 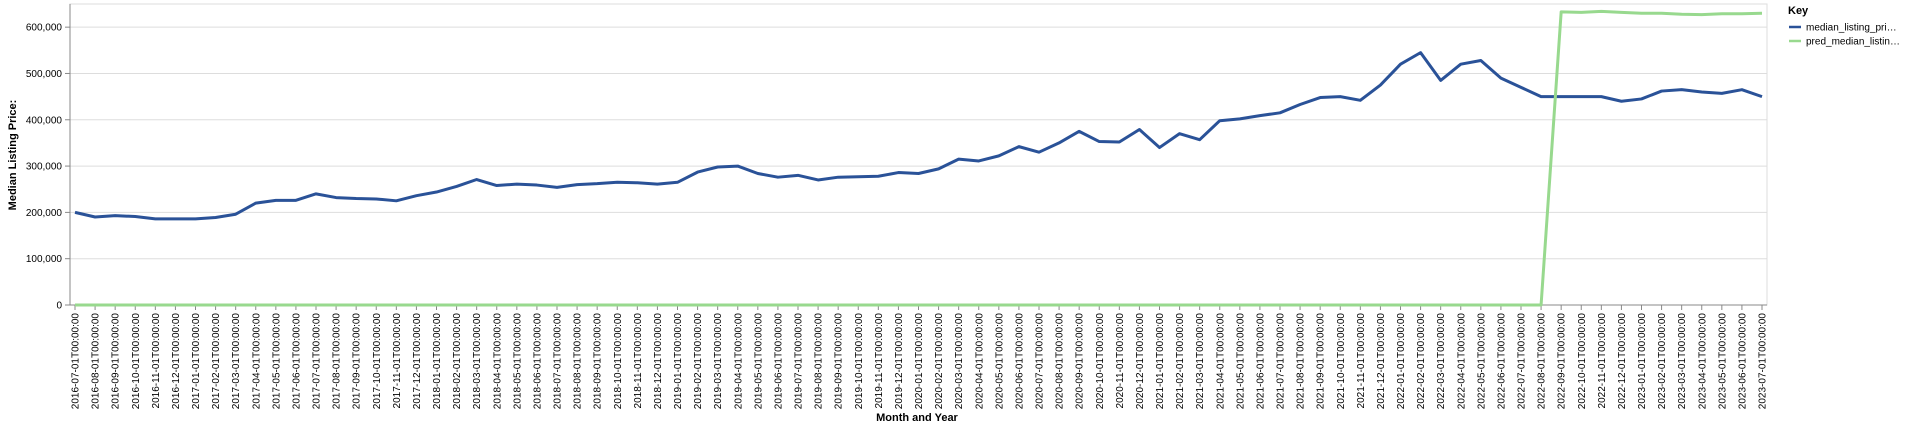 I want to click on x-tick-label: 2017-06-01T00:00:00, so click(x=296, y=361).